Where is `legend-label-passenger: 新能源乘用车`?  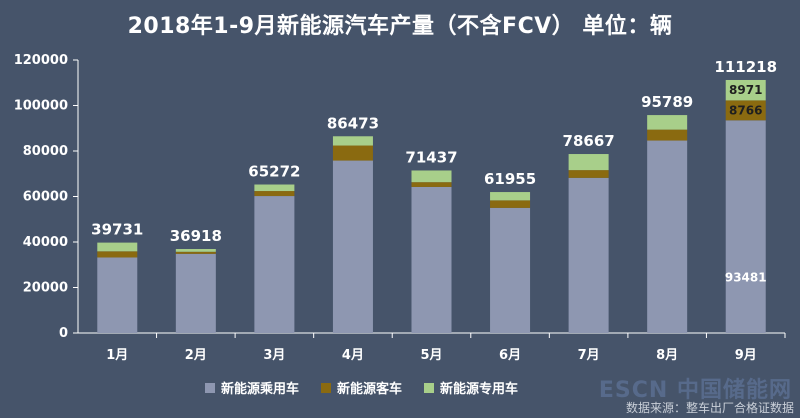
legend-label-passenger: 新能源乘用车 is located at coordinates (260, 389).